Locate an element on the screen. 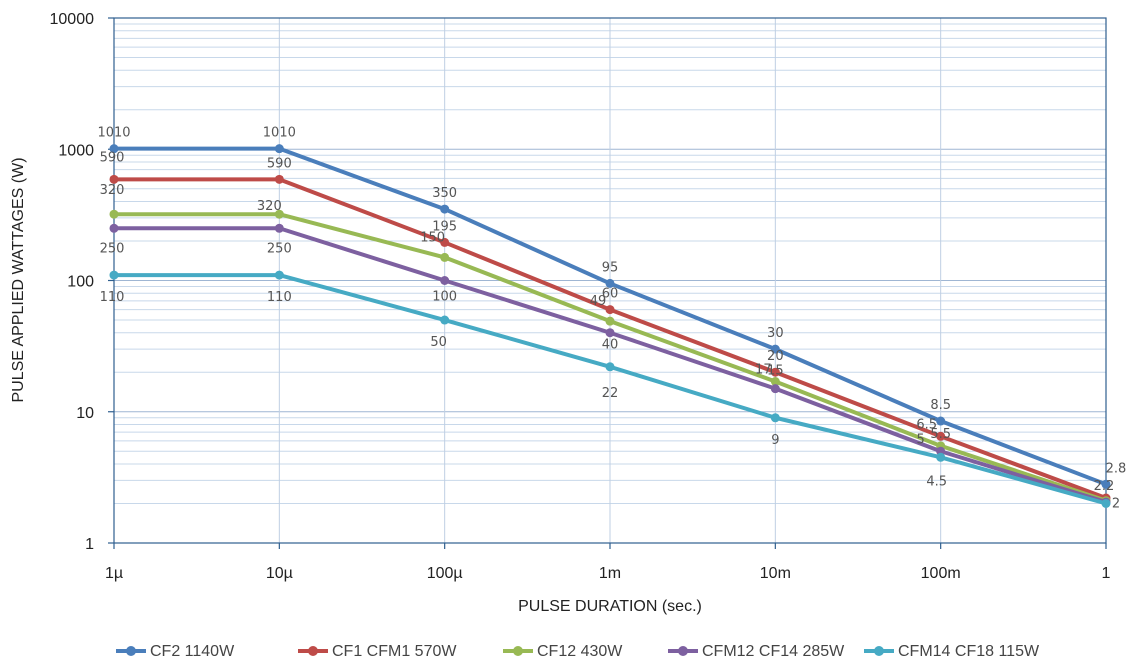  legend-item: CF12 430W is located at coordinates (563, 651).